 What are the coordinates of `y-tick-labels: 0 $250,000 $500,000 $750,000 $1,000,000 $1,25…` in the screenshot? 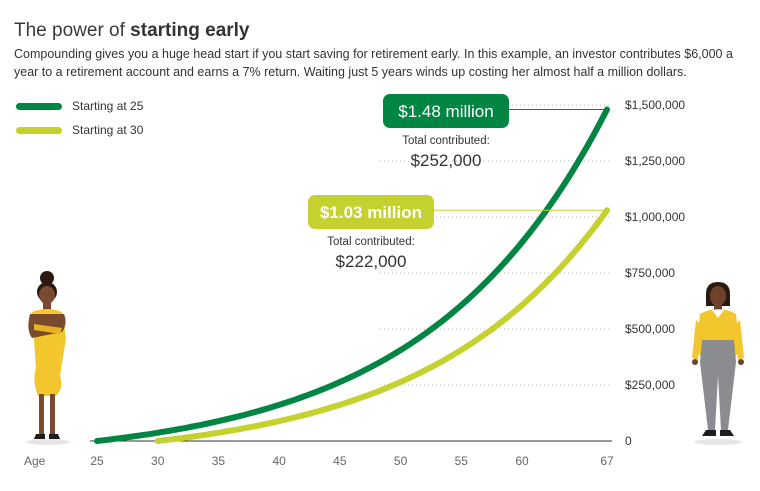 It's located at (655, 273).